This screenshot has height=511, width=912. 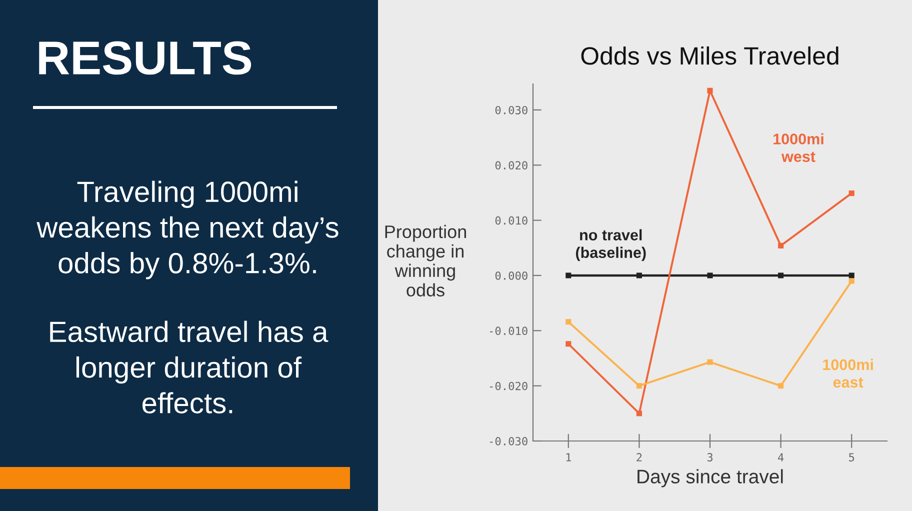 I want to click on y-tick-label: 0.010, so click(x=511, y=220).